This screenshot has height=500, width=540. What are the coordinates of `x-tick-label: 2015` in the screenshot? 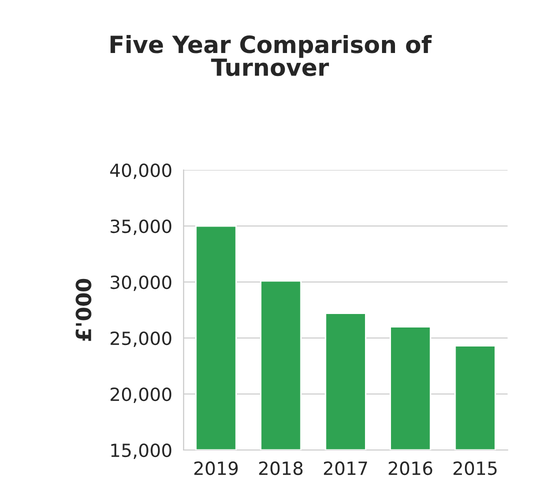 It's located at (475, 468).